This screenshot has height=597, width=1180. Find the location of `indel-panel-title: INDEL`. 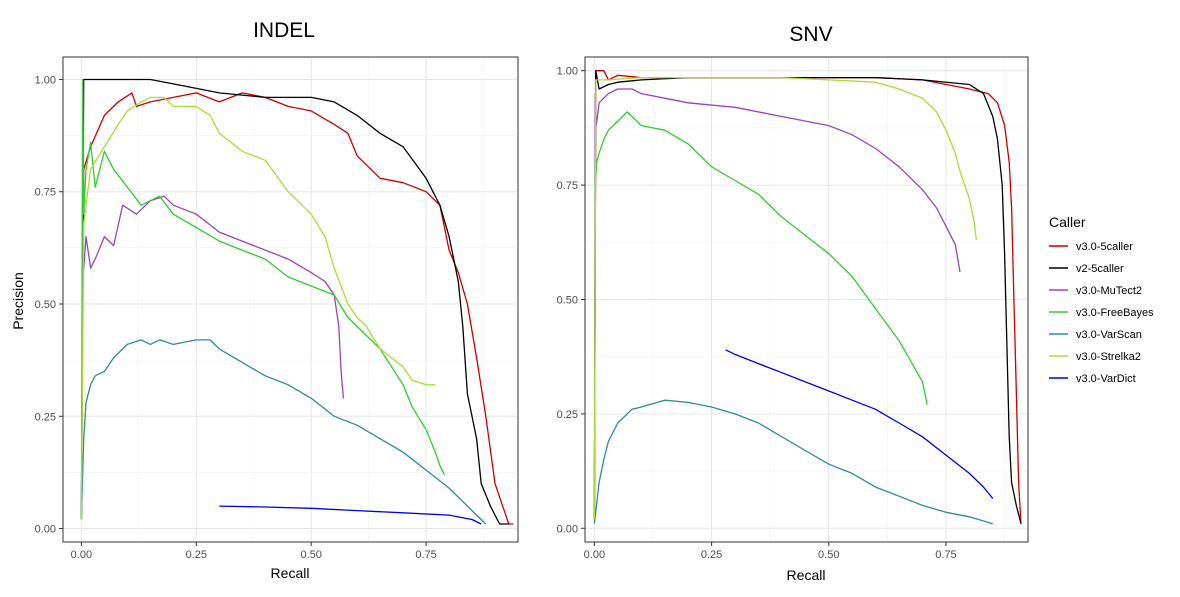

indel-panel-title: INDEL is located at coordinates (284, 30).